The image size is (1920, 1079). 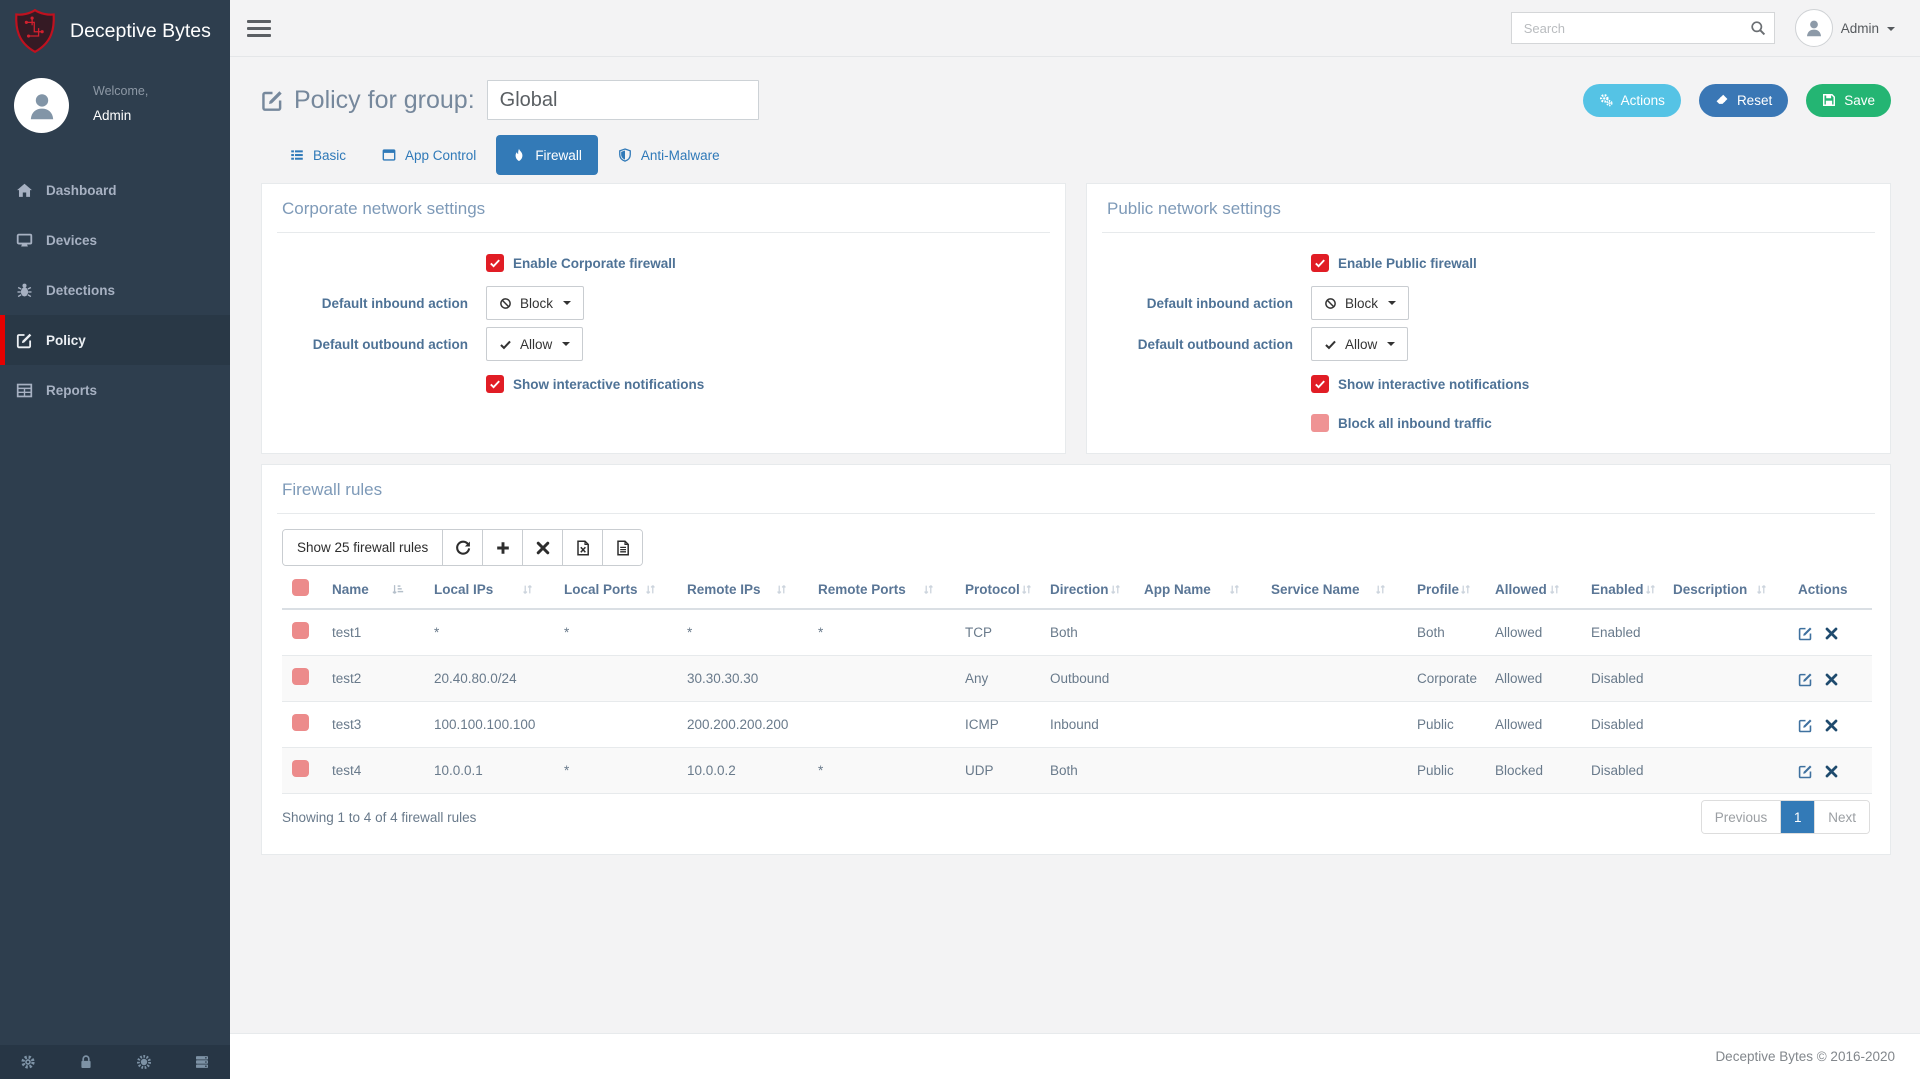 What do you see at coordinates (1631, 100) in the screenshot?
I see `actions-button: Actions` at bounding box center [1631, 100].